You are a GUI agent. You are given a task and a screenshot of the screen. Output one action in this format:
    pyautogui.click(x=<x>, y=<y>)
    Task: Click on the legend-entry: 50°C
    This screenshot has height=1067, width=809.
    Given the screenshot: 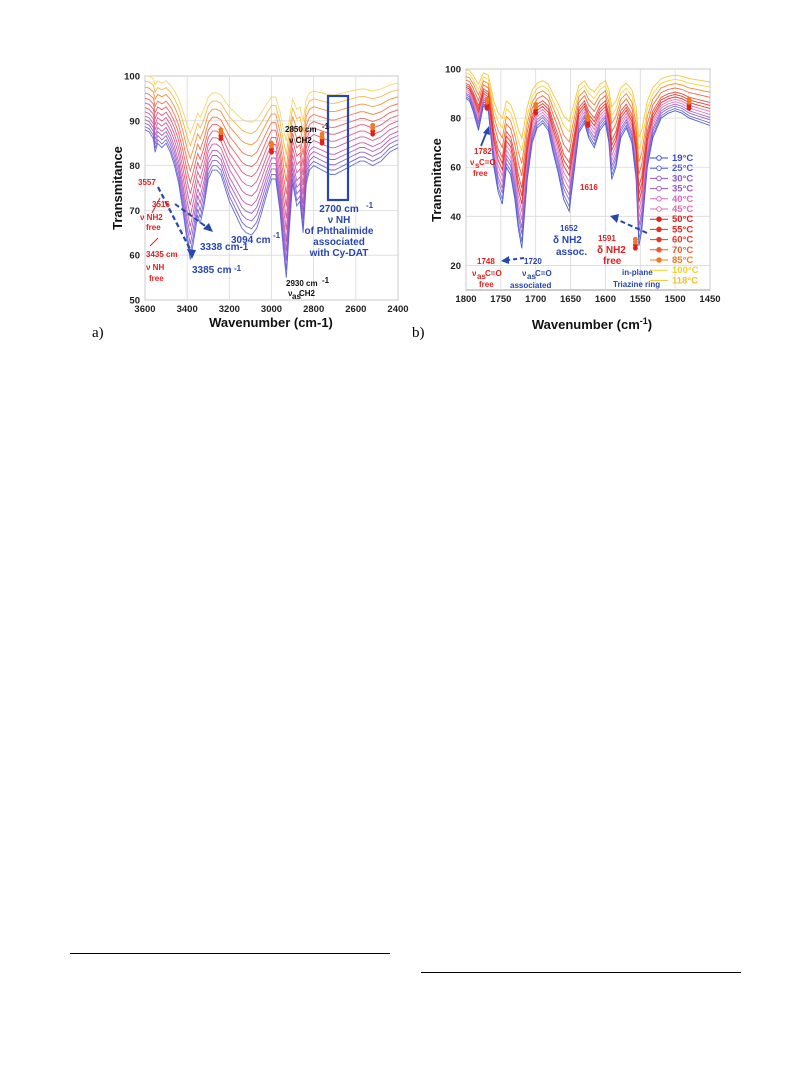 What is the action you would take?
    pyautogui.click(x=682, y=219)
    